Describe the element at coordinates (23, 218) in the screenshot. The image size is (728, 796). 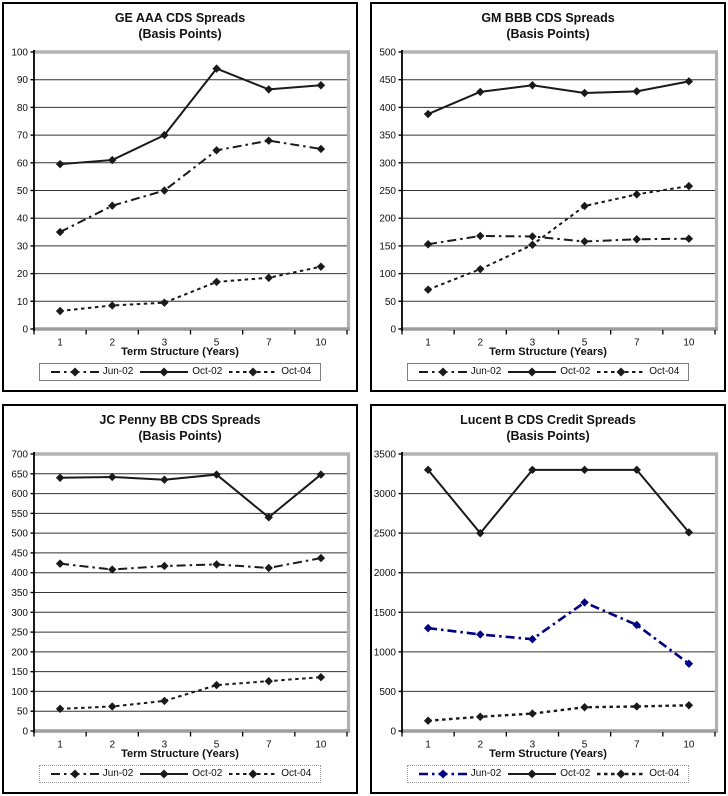
I see `y-tick-label: 40` at that location.